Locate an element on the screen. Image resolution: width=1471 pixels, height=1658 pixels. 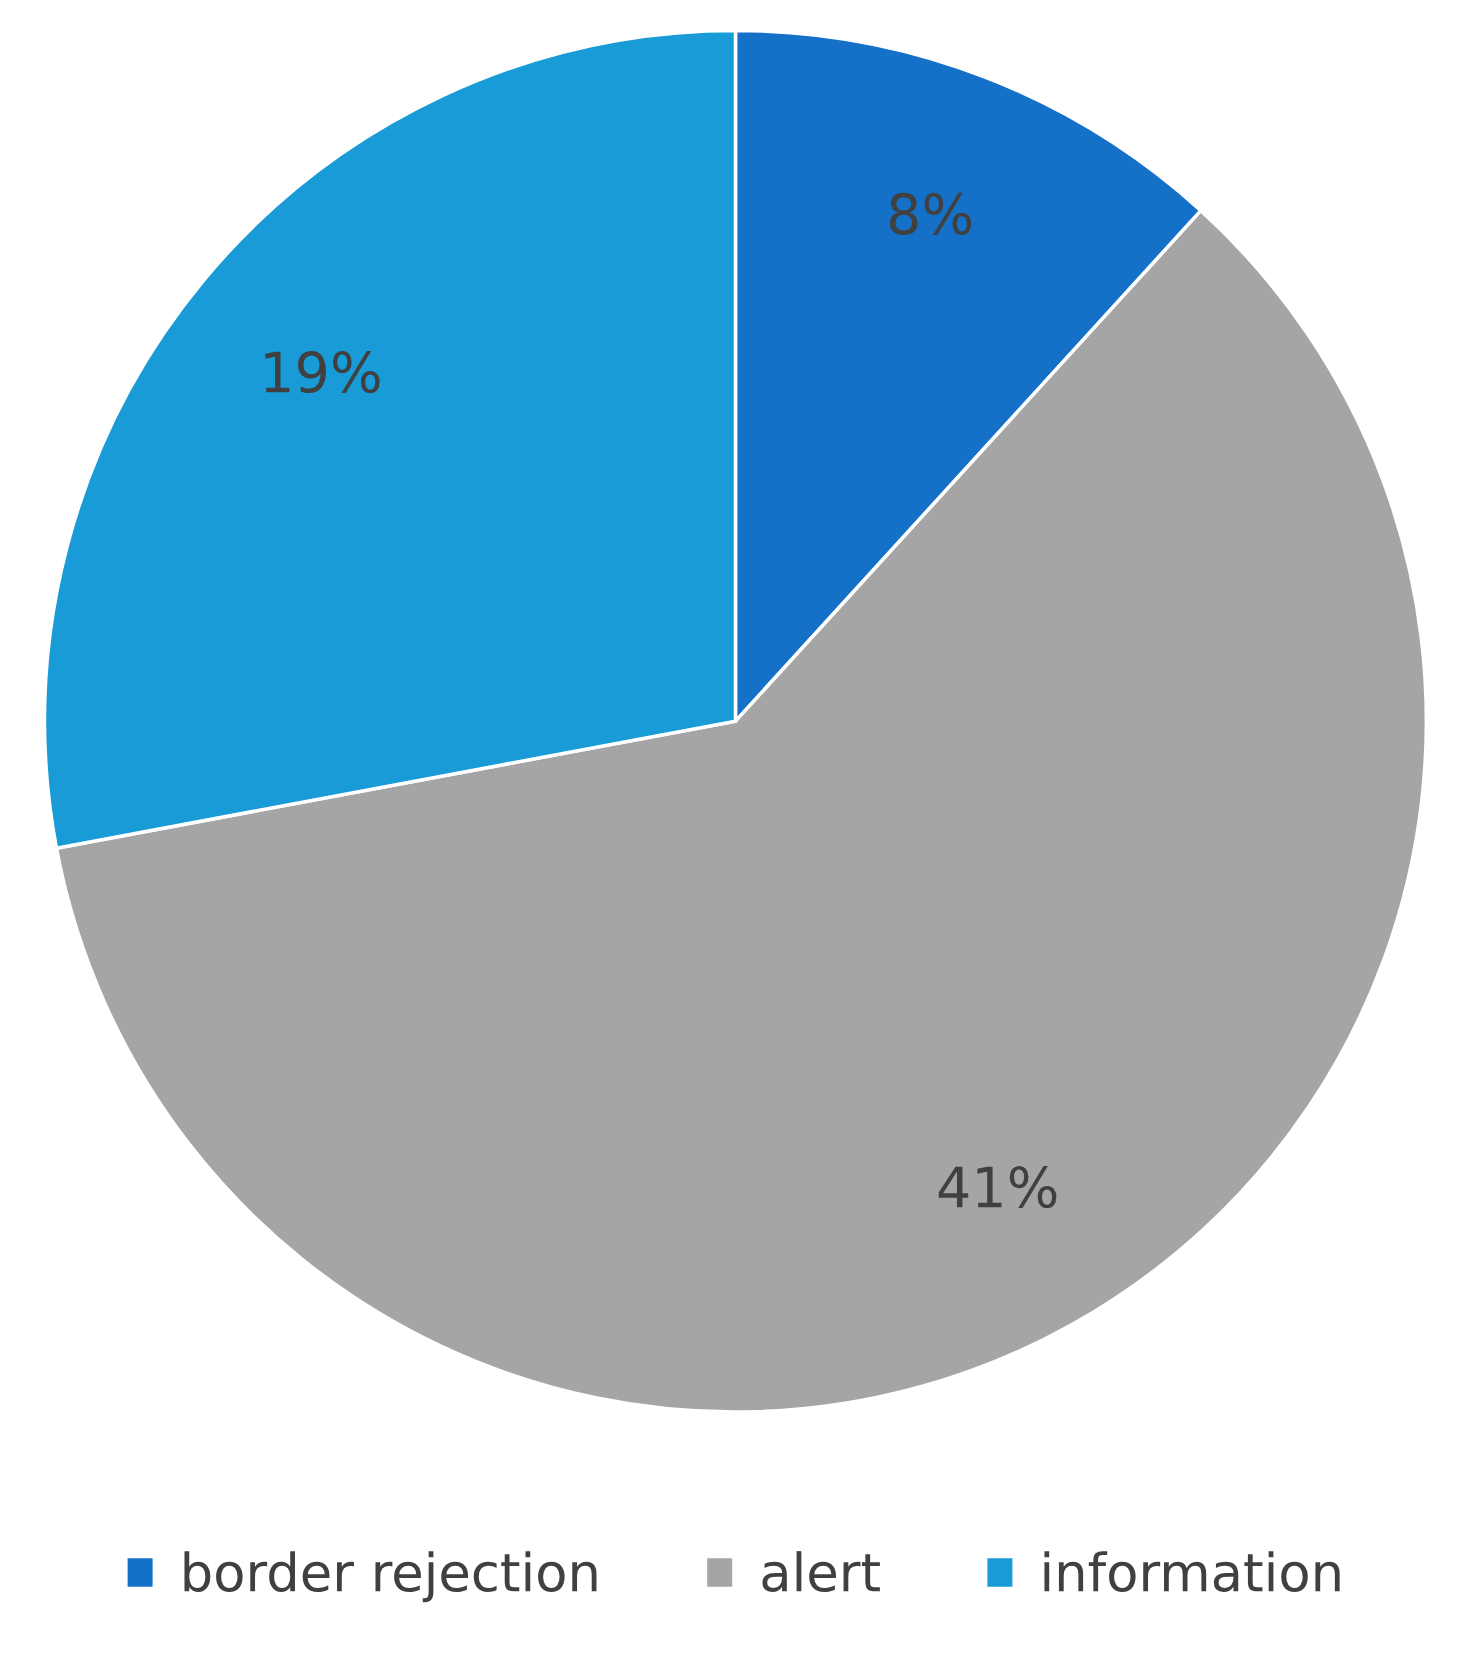
data-label: 8% is located at coordinates (930, 213).